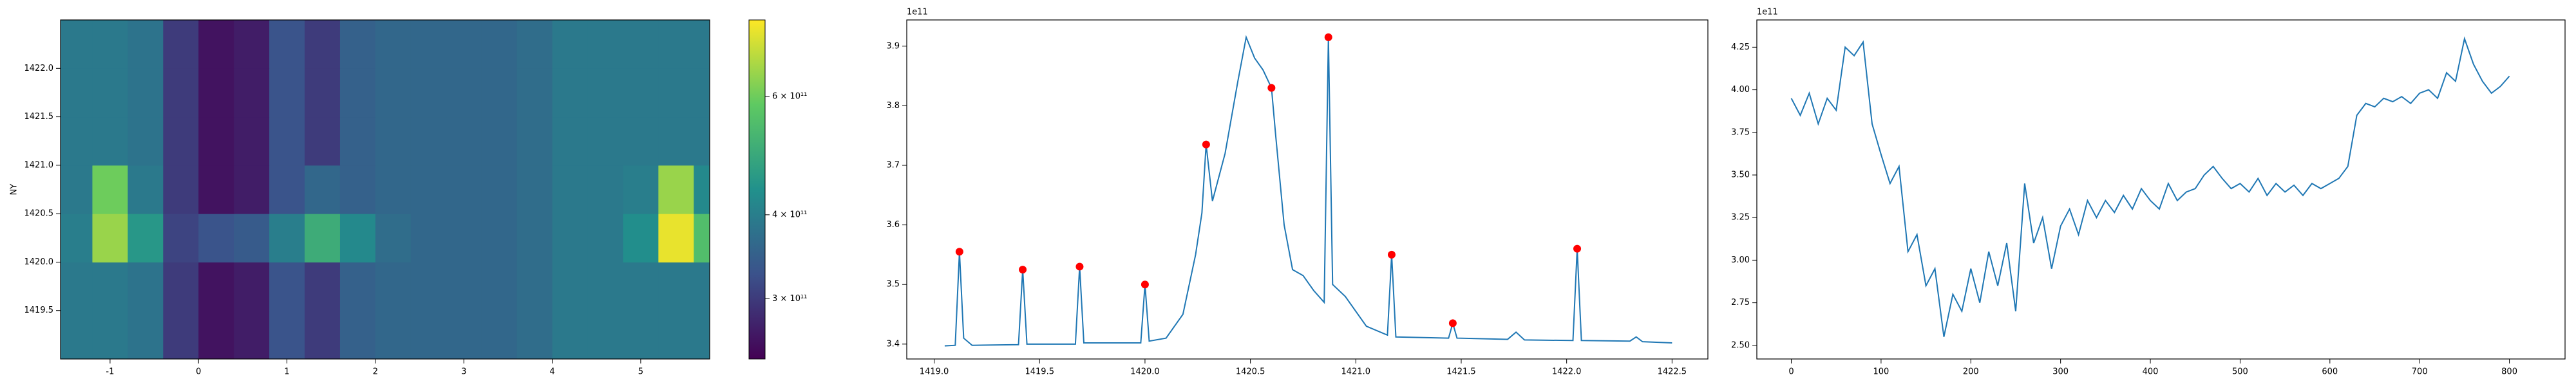  Describe the element at coordinates (2330, 372) in the screenshot. I see `x-tick-label: 600` at that location.